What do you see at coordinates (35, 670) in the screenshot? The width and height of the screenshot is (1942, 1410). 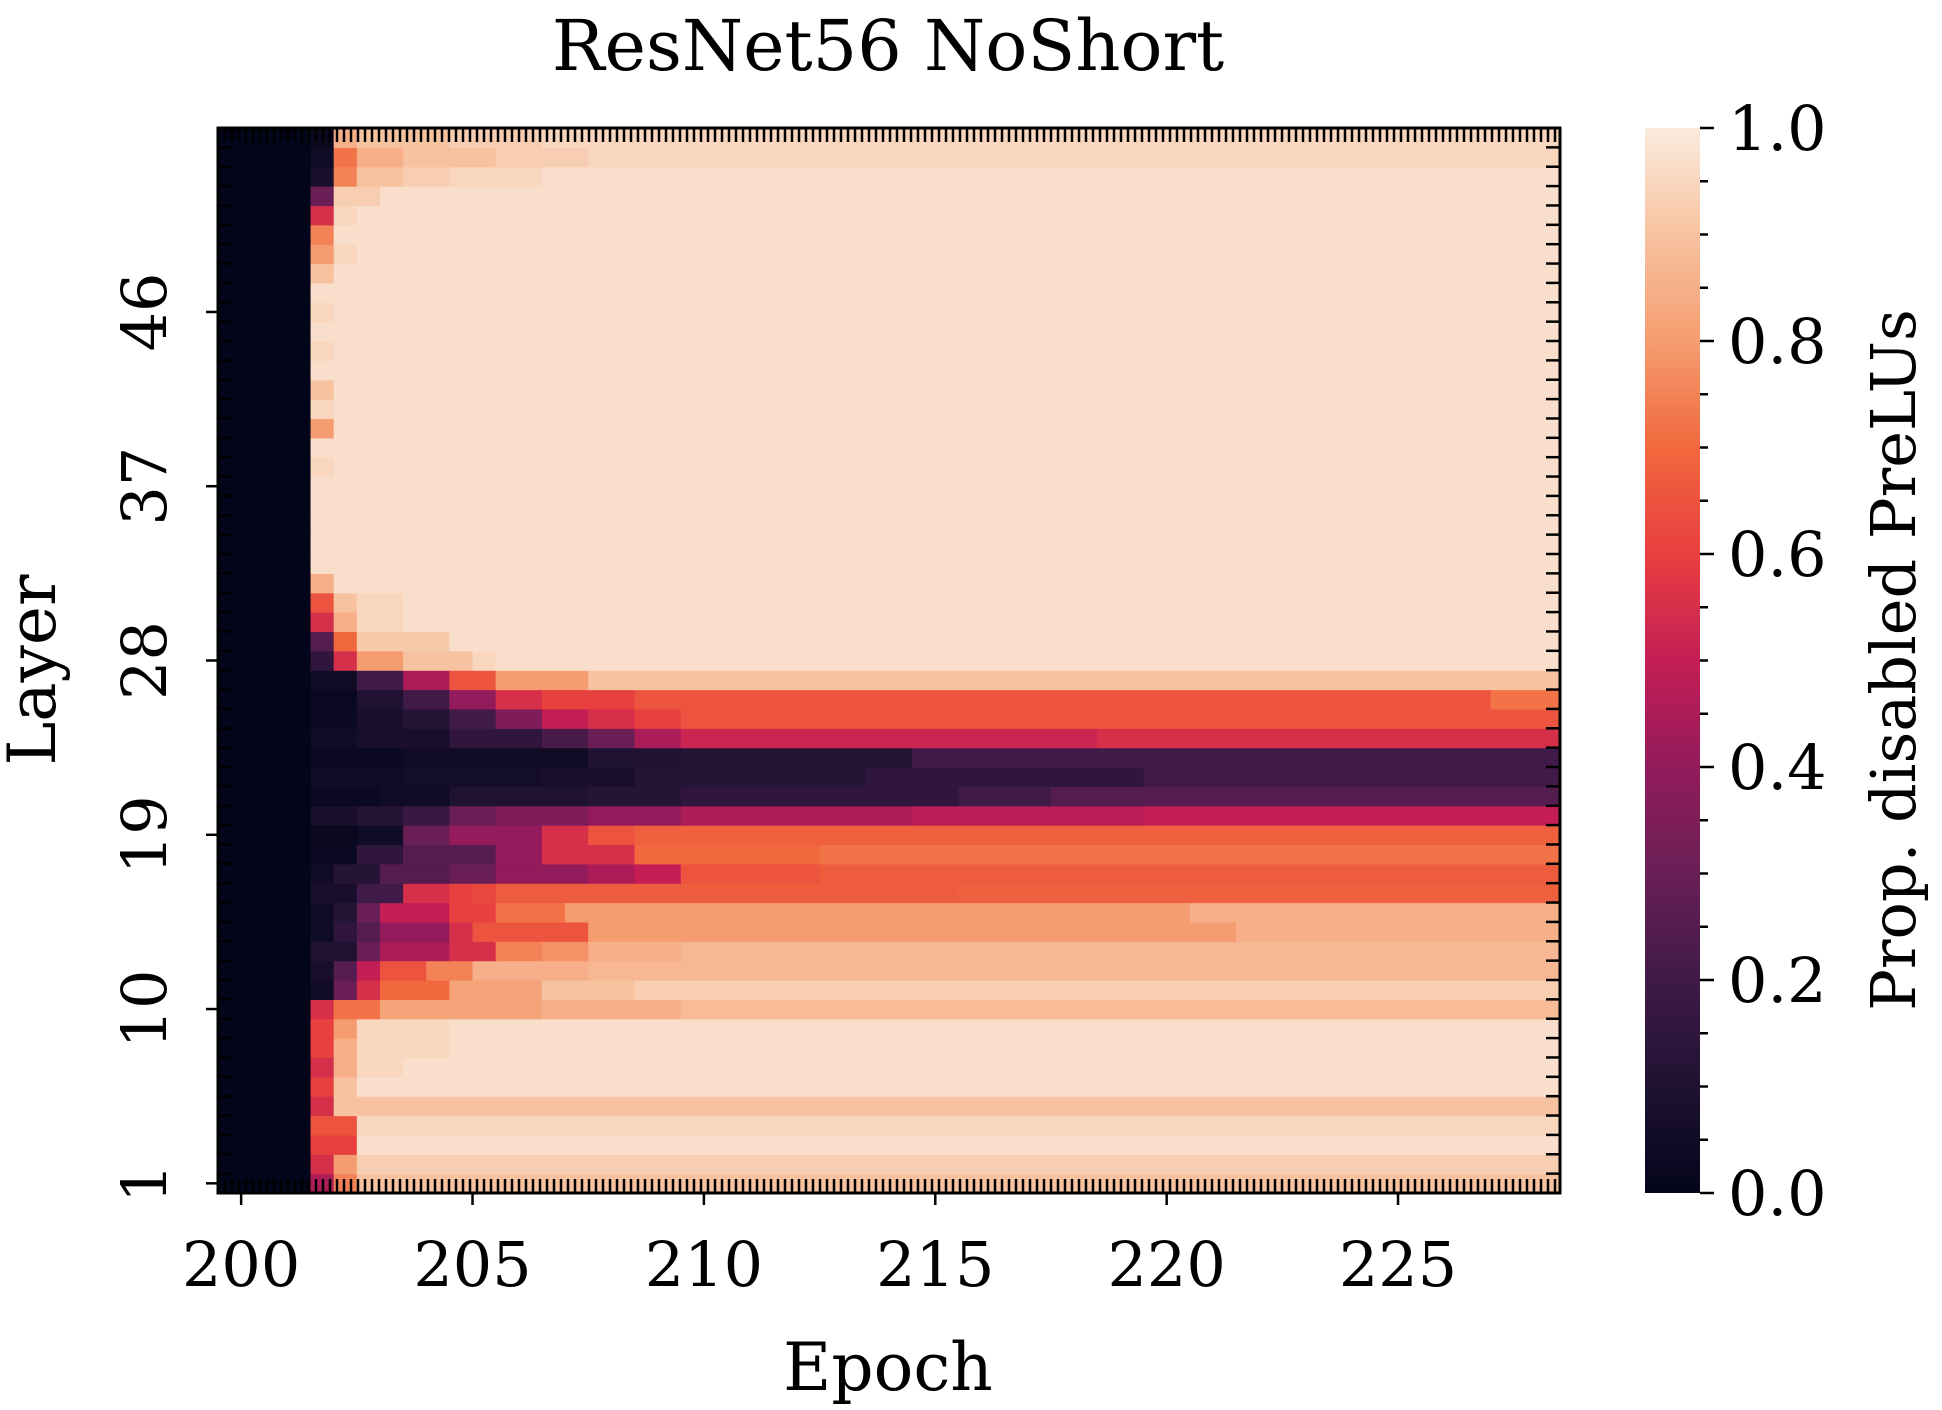 I see `y-axis-label: Layer` at bounding box center [35, 670].